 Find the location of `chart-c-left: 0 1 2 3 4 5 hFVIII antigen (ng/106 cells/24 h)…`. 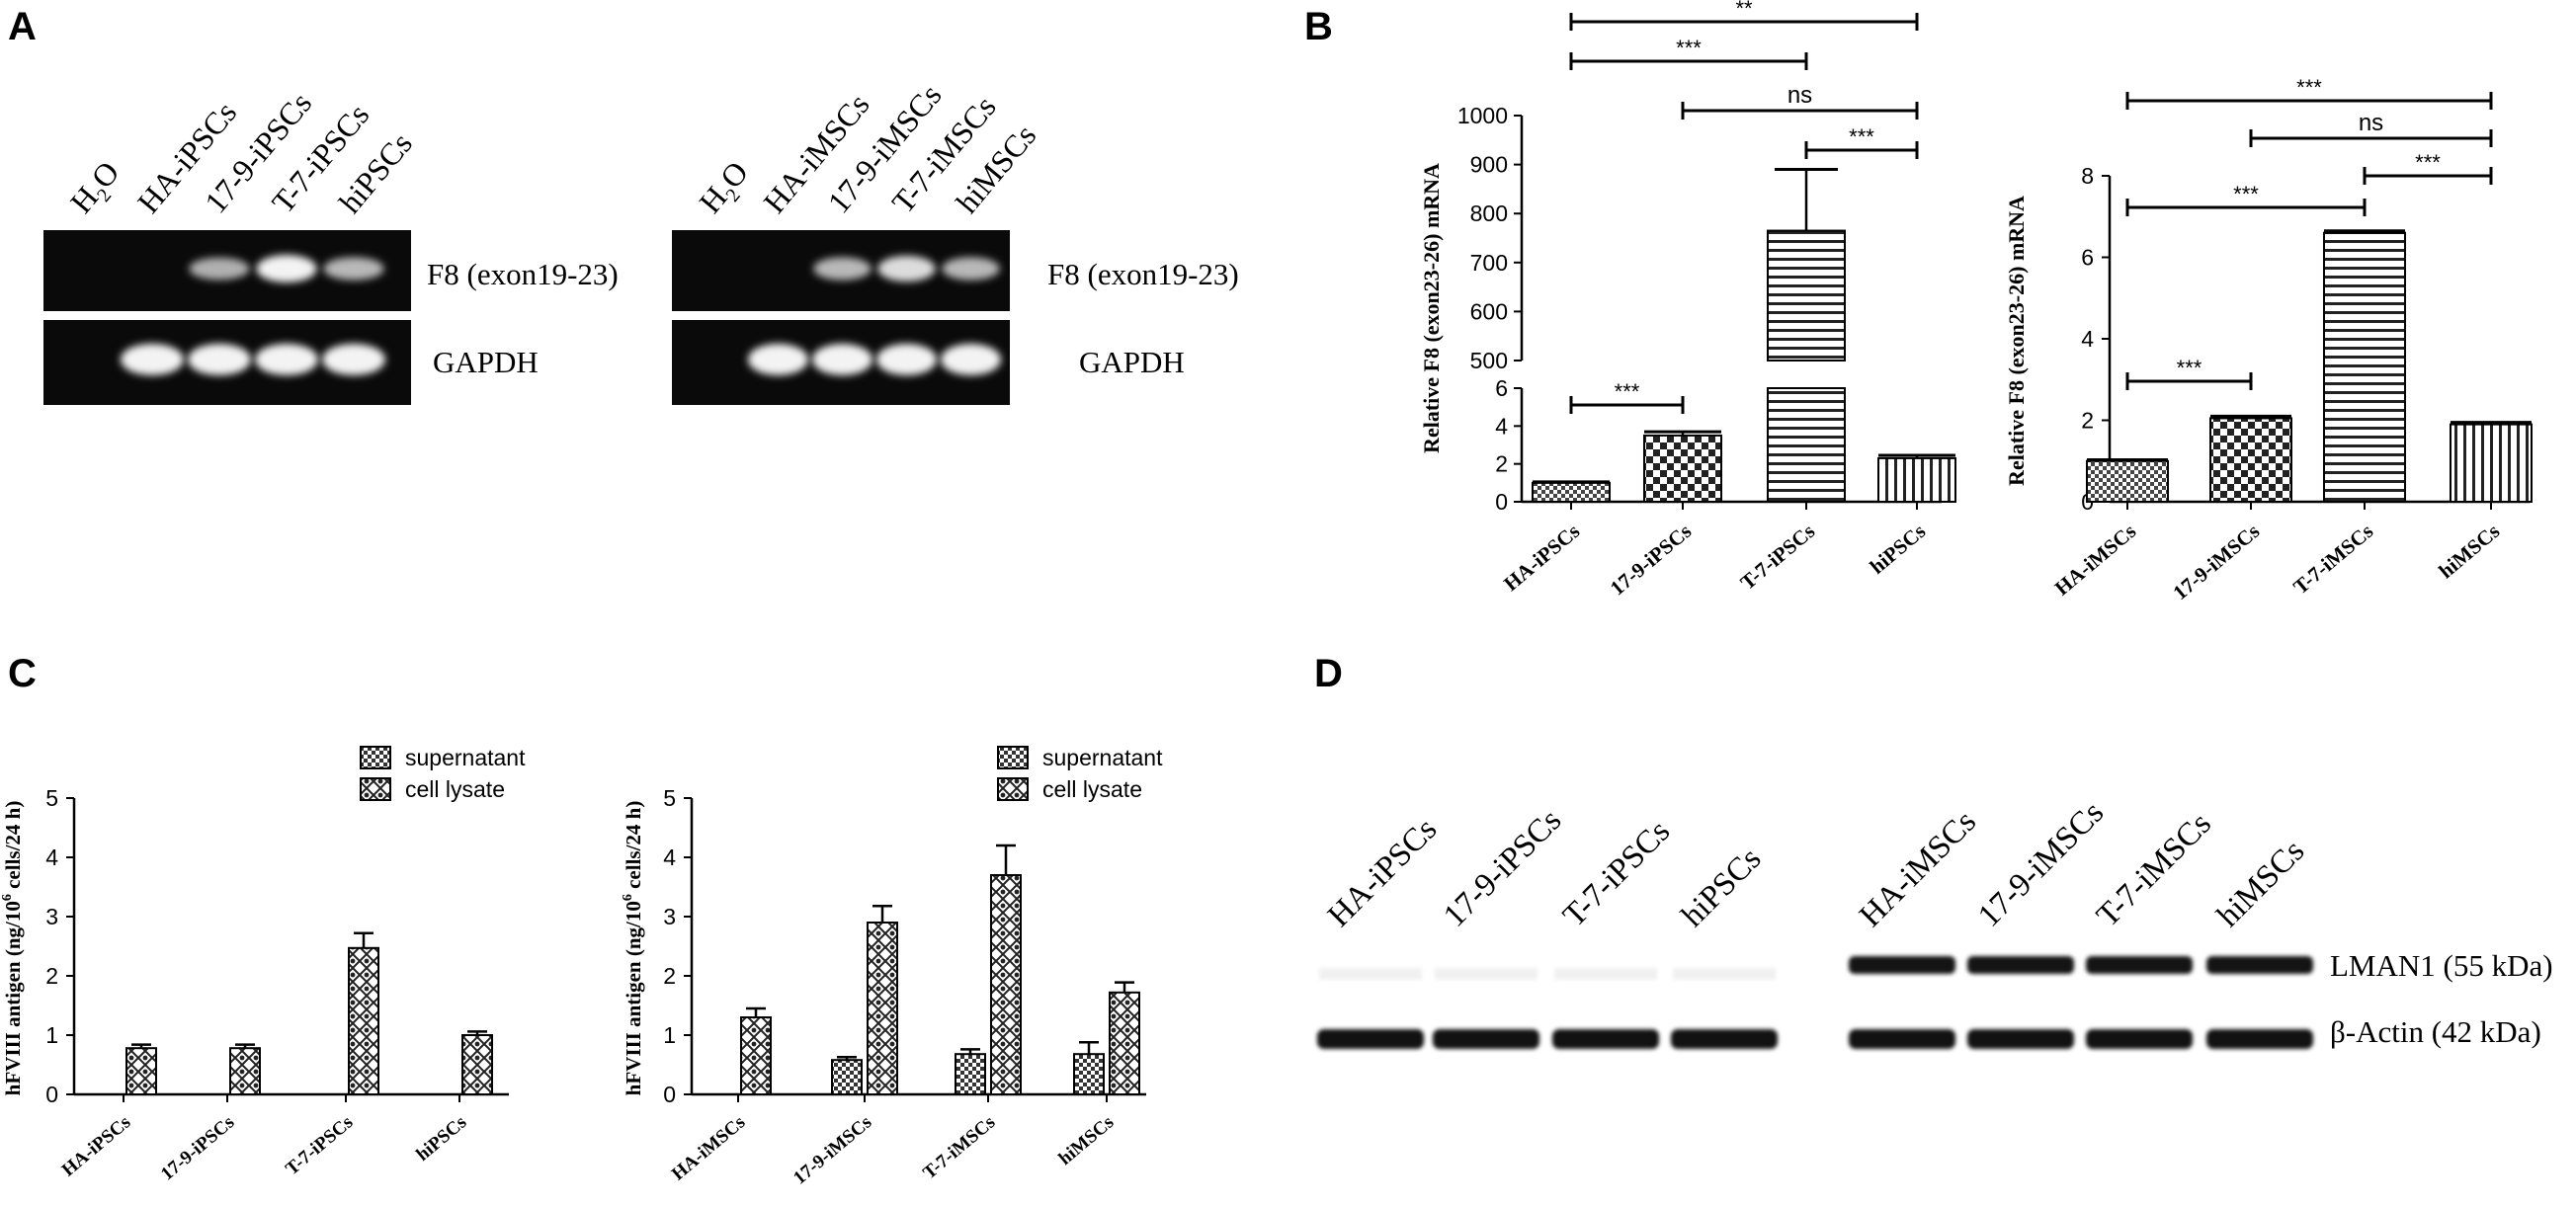

chart-c-left: 0 1 2 3 4 5 hFVIII antigen (ng/106 cells/24 h)… is located at coordinates (263, 965).